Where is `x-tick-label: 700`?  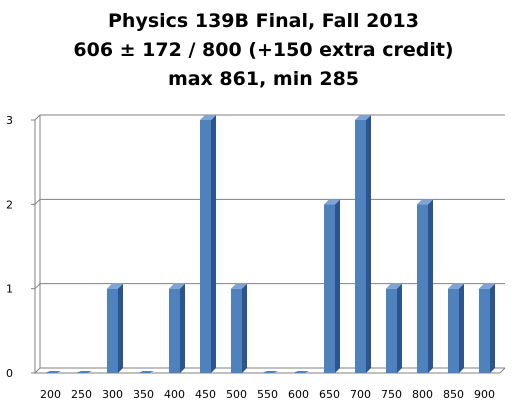 x-tick-label: 700 is located at coordinates (360, 394).